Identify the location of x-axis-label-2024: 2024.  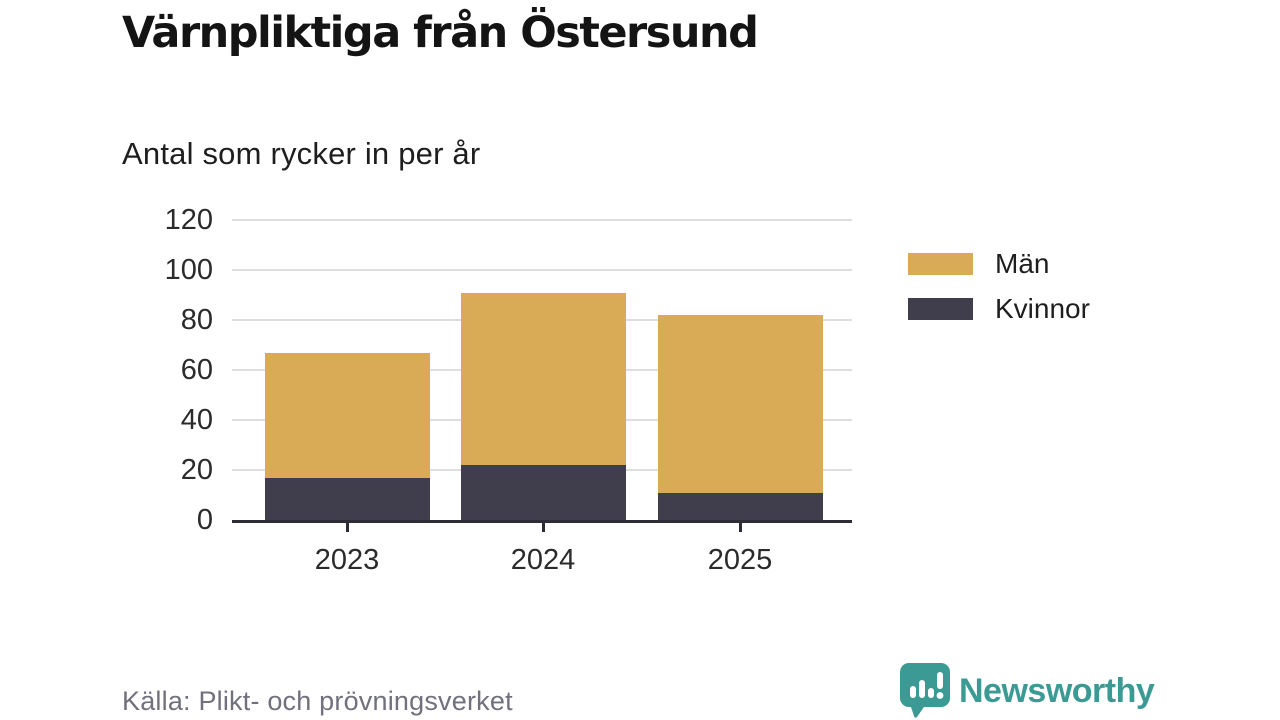
(543, 560).